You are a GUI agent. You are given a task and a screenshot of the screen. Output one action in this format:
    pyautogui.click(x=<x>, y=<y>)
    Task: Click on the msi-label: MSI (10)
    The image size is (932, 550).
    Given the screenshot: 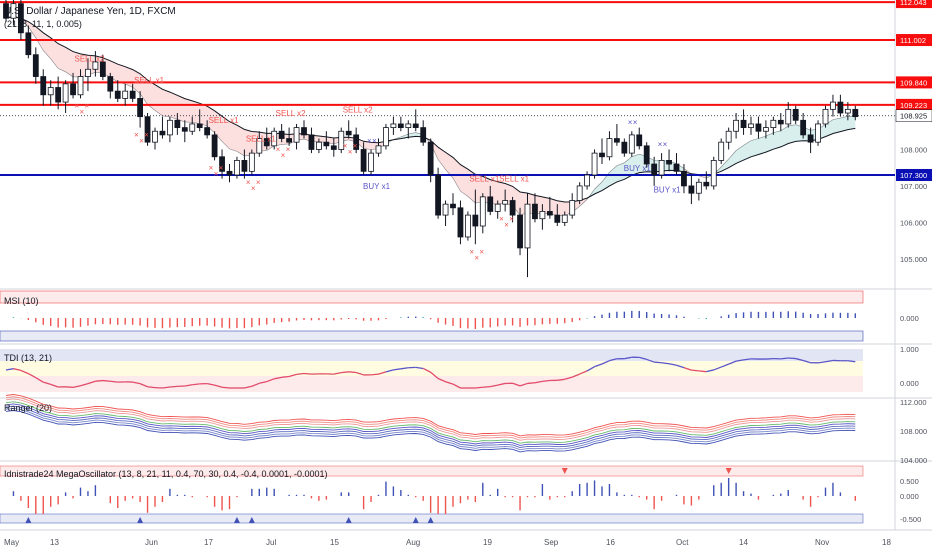 What is the action you would take?
    pyautogui.click(x=21, y=301)
    